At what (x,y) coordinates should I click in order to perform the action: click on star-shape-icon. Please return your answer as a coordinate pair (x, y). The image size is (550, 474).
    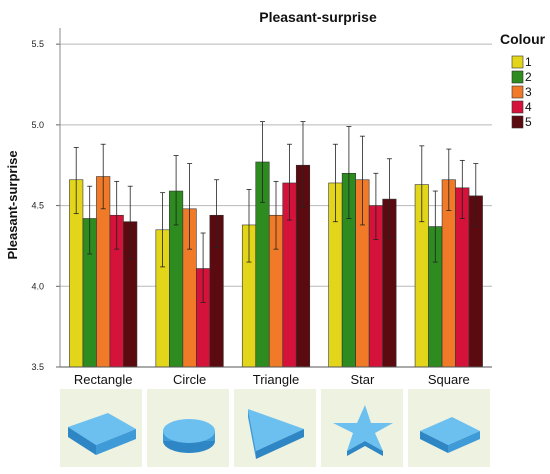
    Looking at the image, I should click on (363, 430).